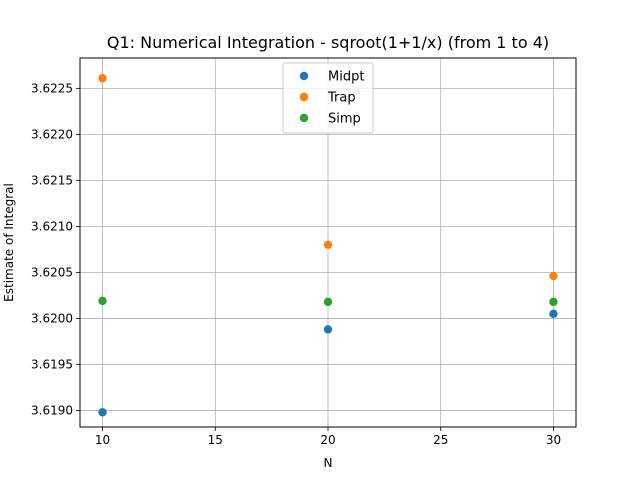 The image size is (640, 480). What do you see at coordinates (52, 410) in the screenshot?
I see `y-tick-label: 3.6190` at bounding box center [52, 410].